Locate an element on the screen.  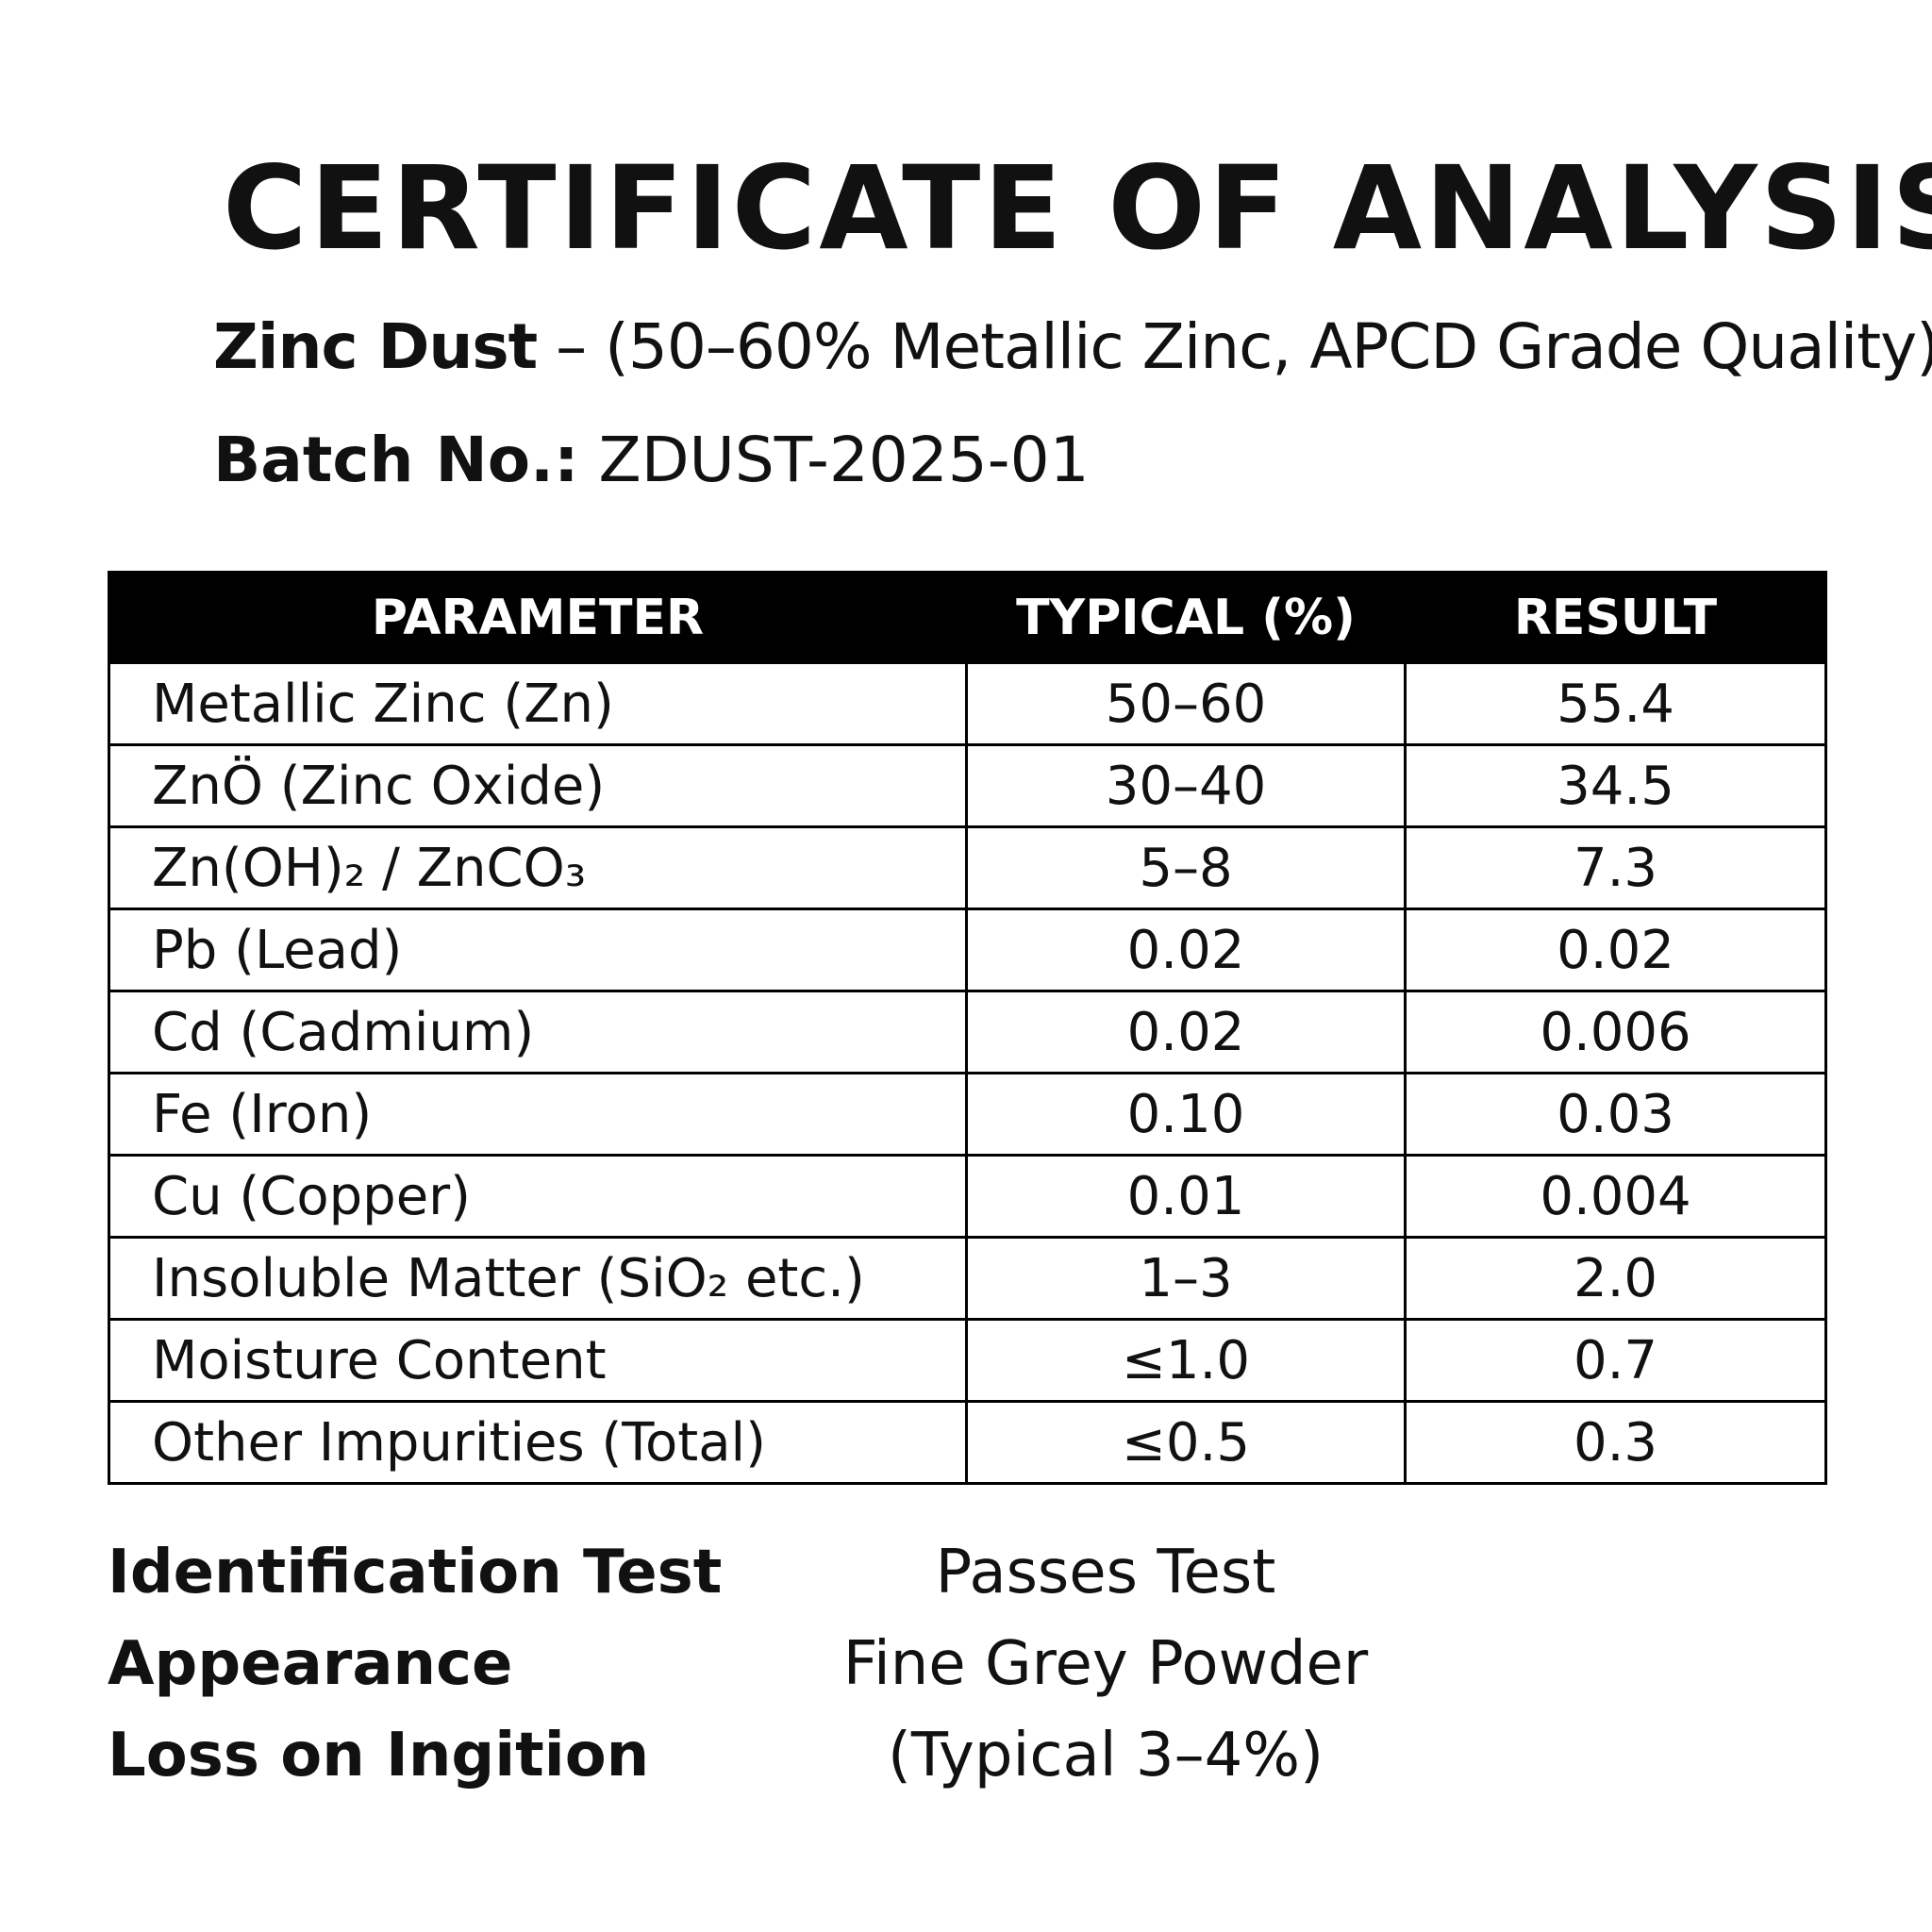
table-header-row: PARAMETER TYPICAL (%) RESULT is located at coordinates (967, 617).